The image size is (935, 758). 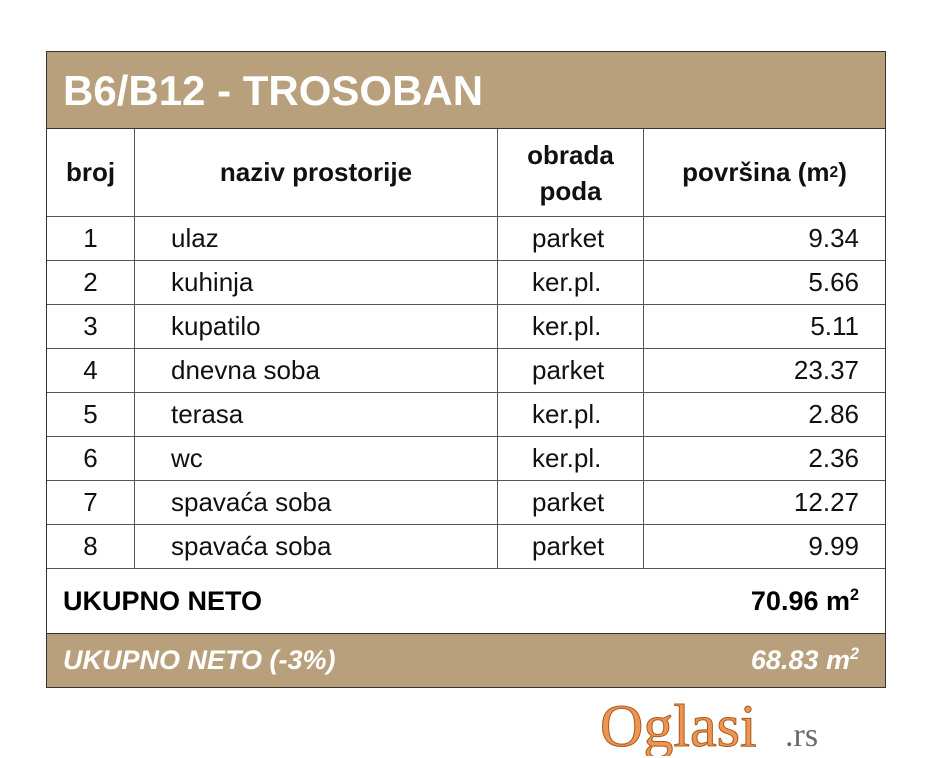 I want to click on table-row: 6 wc ker.pl. 2.36, so click(x=466, y=459).